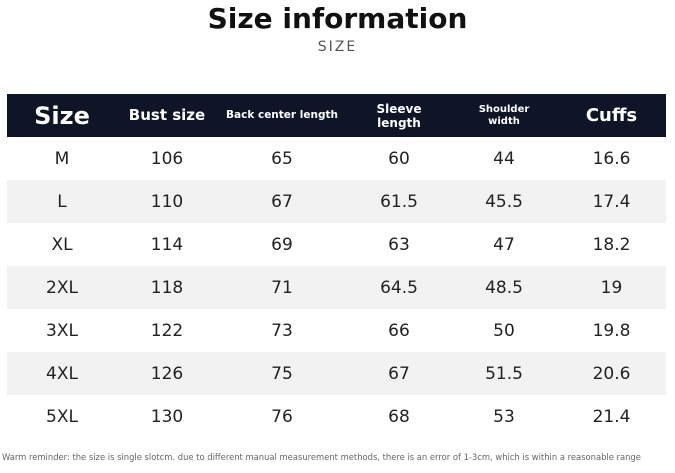  I want to click on measurement: 48.5, so click(504, 287).